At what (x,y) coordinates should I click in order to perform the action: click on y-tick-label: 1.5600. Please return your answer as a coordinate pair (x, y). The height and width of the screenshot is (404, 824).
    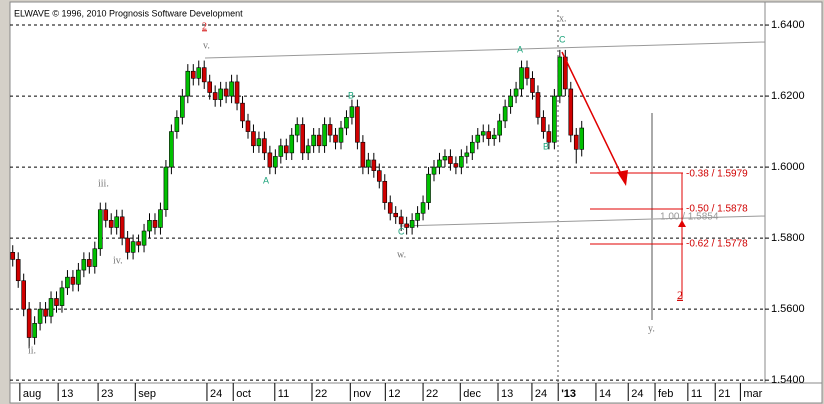
    Looking at the image, I should click on (788, 309).